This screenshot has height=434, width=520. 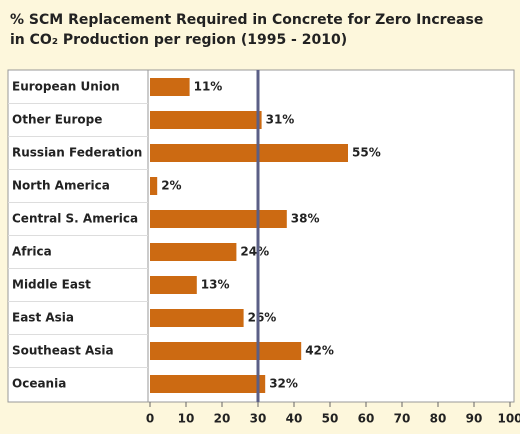 What do you see at coordinates (66, 87) in the screenshot?
I see `y-tick-label: European Union` at bounding box center [66, 87].